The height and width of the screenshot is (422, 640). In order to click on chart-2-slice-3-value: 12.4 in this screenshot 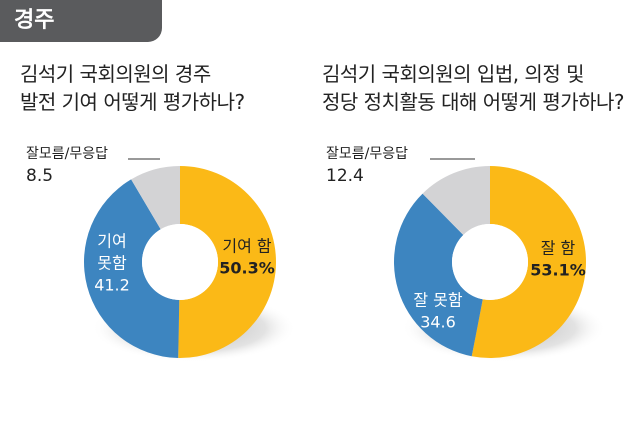, I will do `click(345, 176)`.